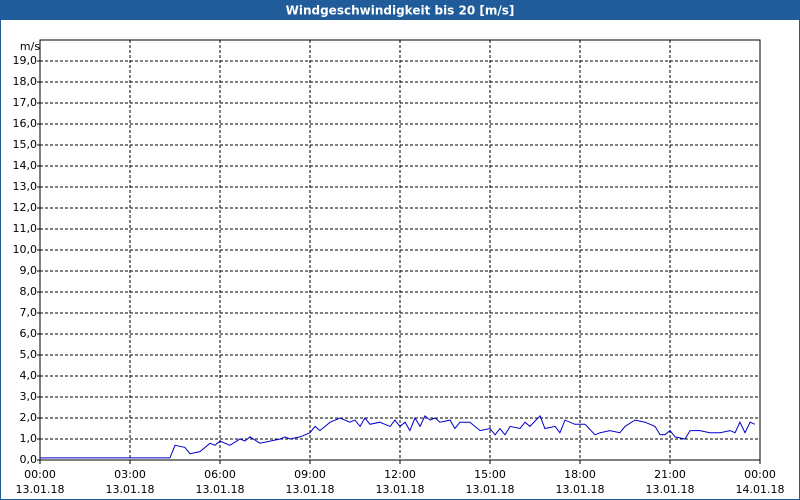  Describe the element at coordinates (29, 270) in the screenshot. I see `y-tick-label: 9,0` at that location.